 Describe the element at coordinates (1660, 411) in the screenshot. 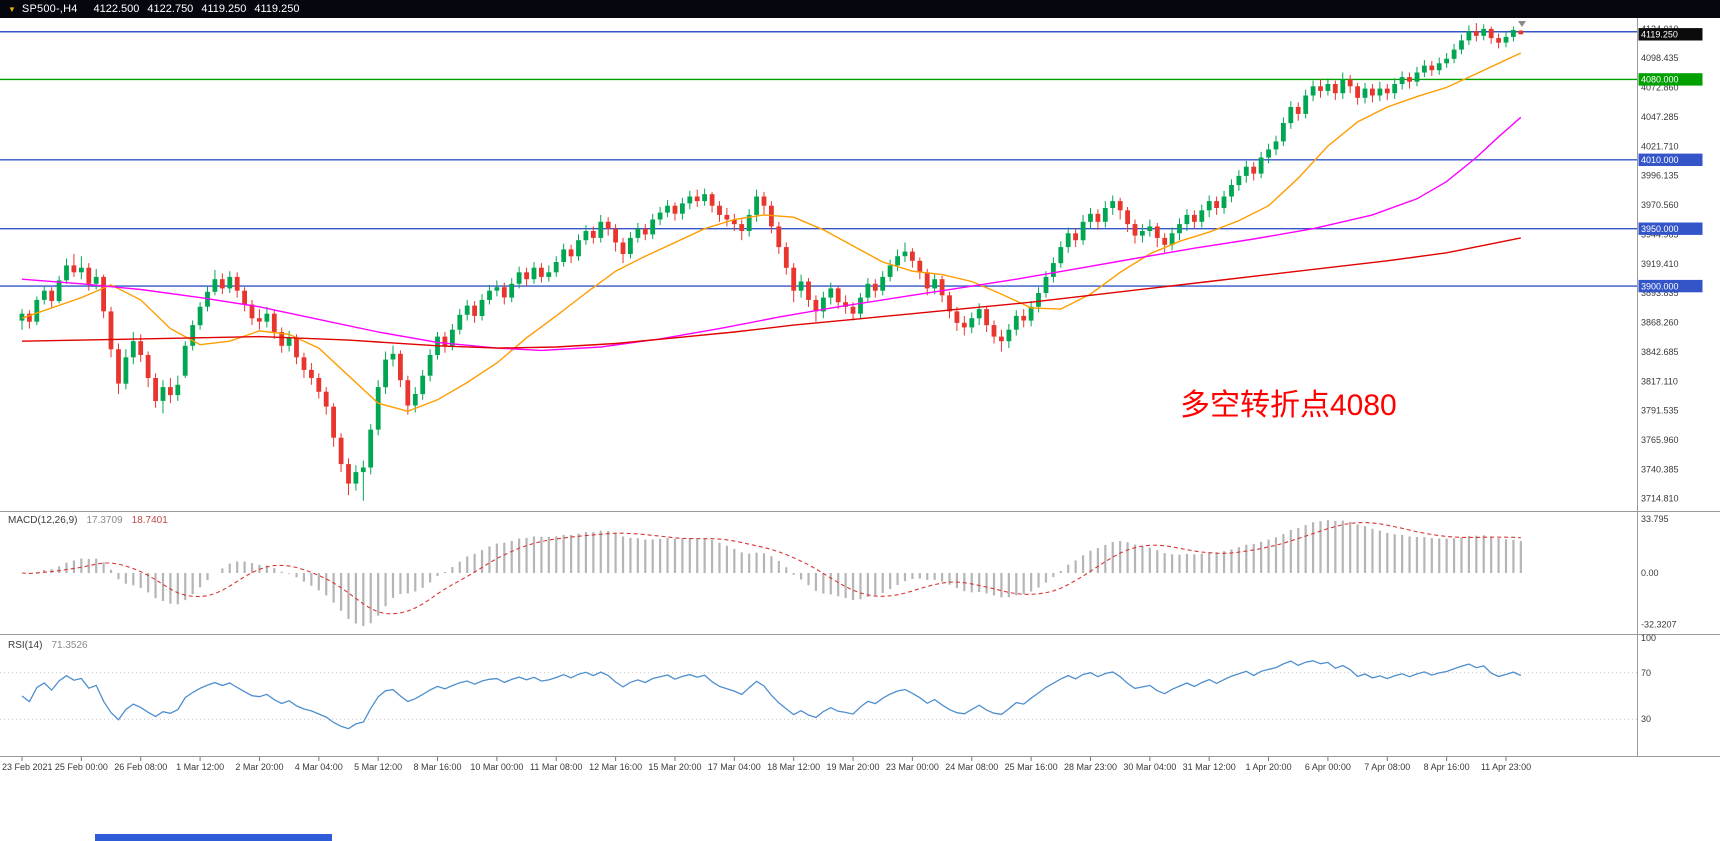

I see `price-axis-label: 3791.535` at that location.